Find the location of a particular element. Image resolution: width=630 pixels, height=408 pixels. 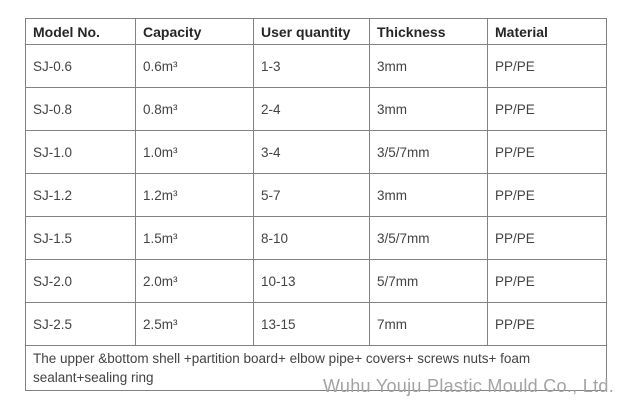

table-cell: SJ-1.5 is located at coordinates (80, 238).